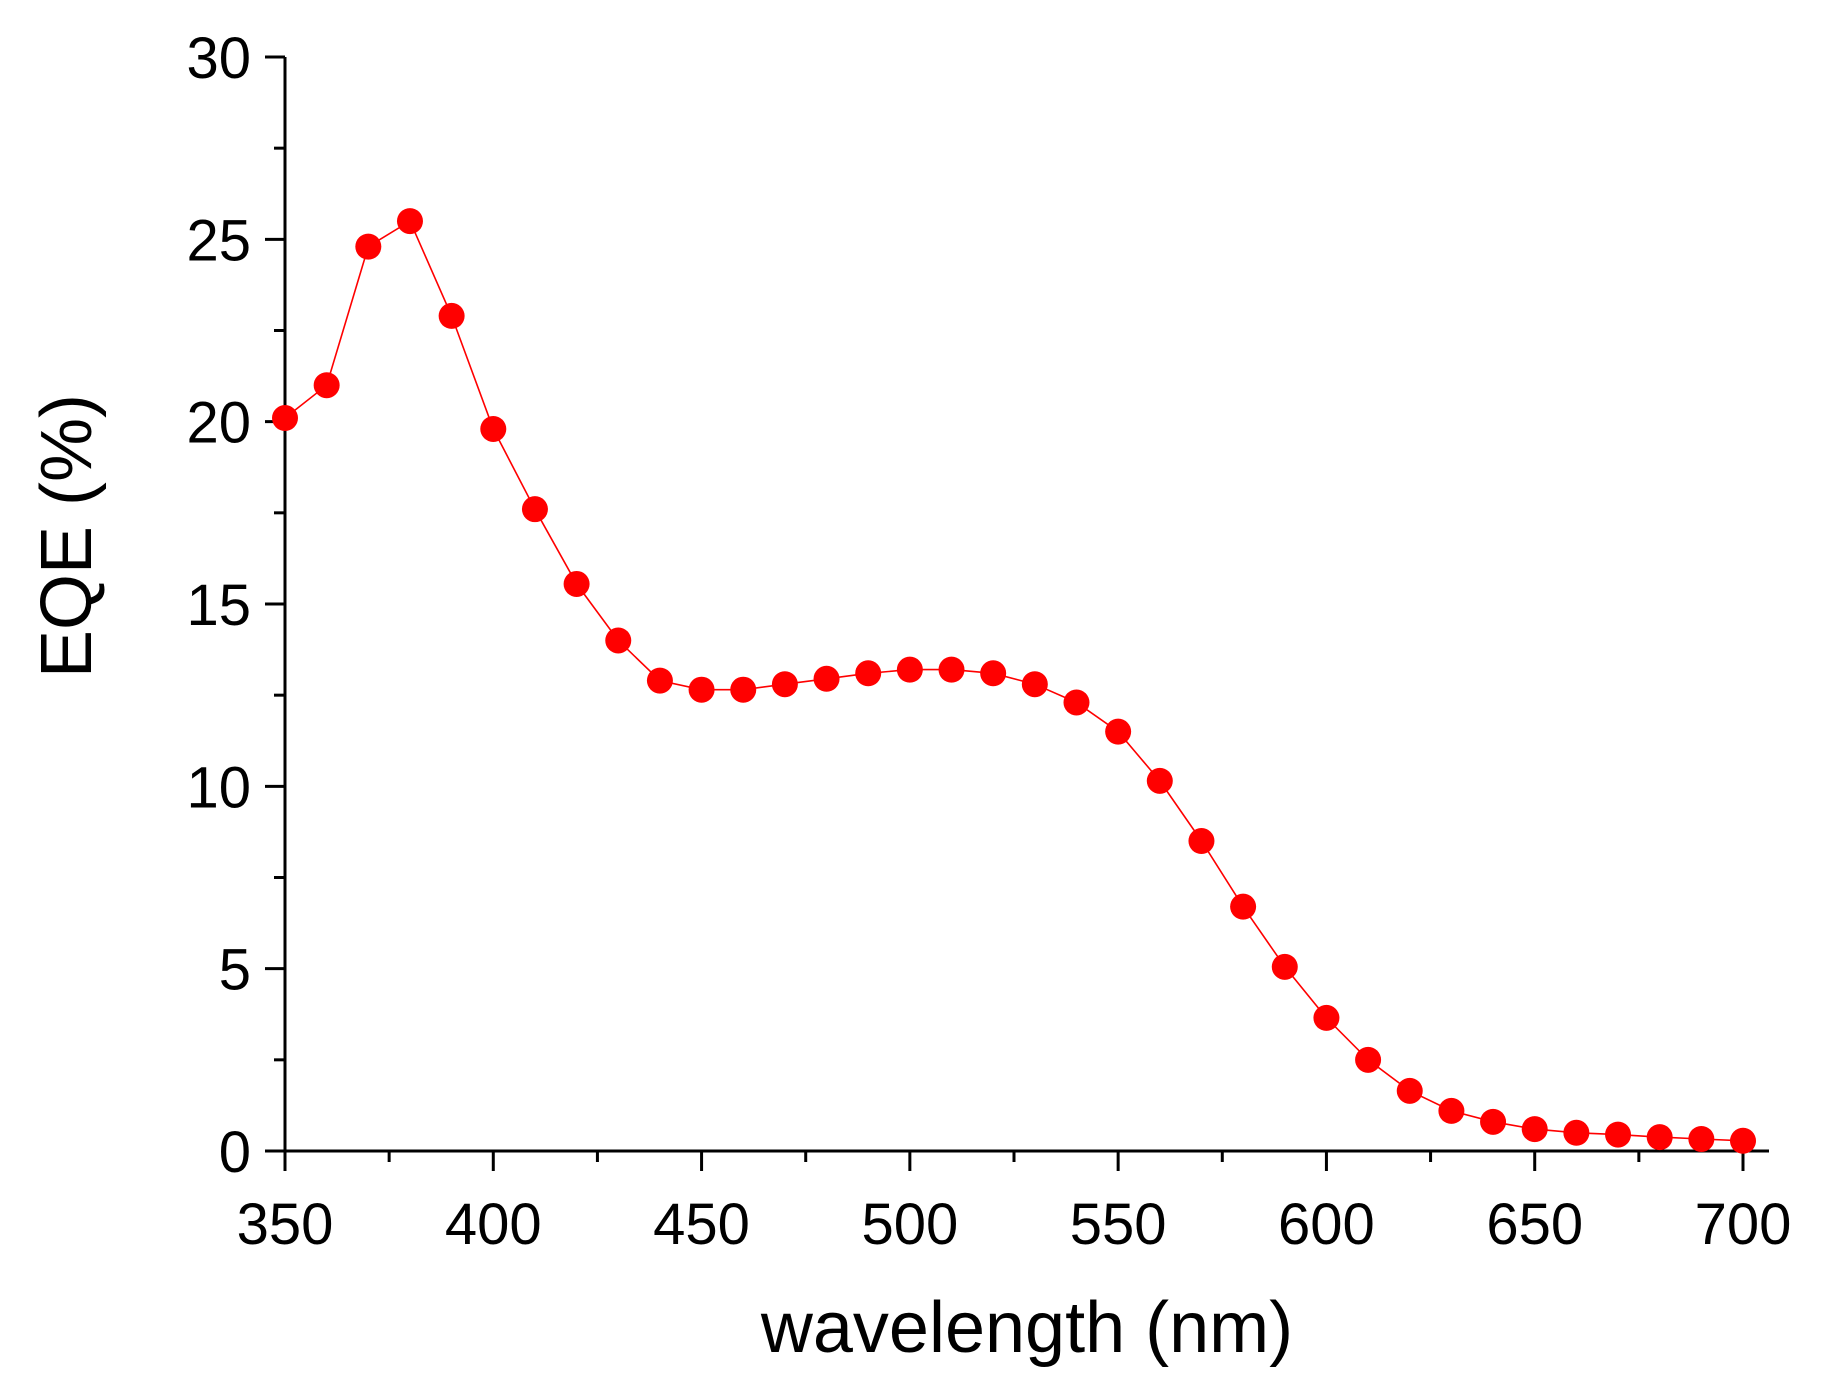 The image size is (1826, 1398). I want to click on x-tick-label: 450, so click(701, 1224).